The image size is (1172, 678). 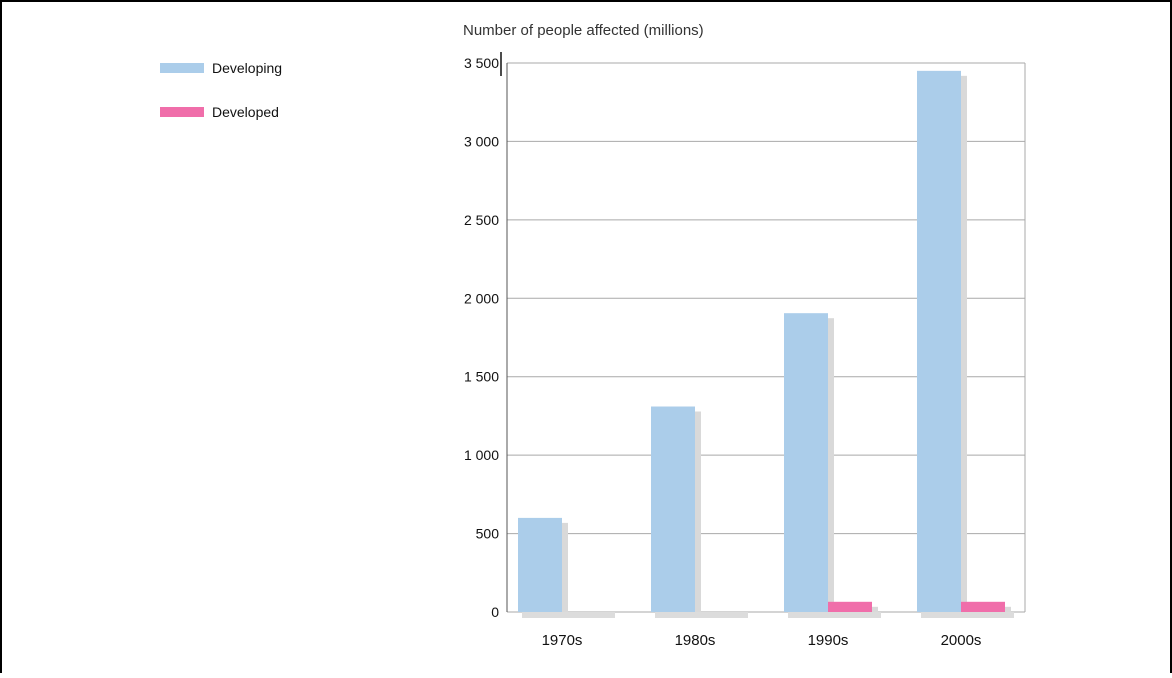 I want to click on legend: Developing Developed, so click(x=221, y=90).